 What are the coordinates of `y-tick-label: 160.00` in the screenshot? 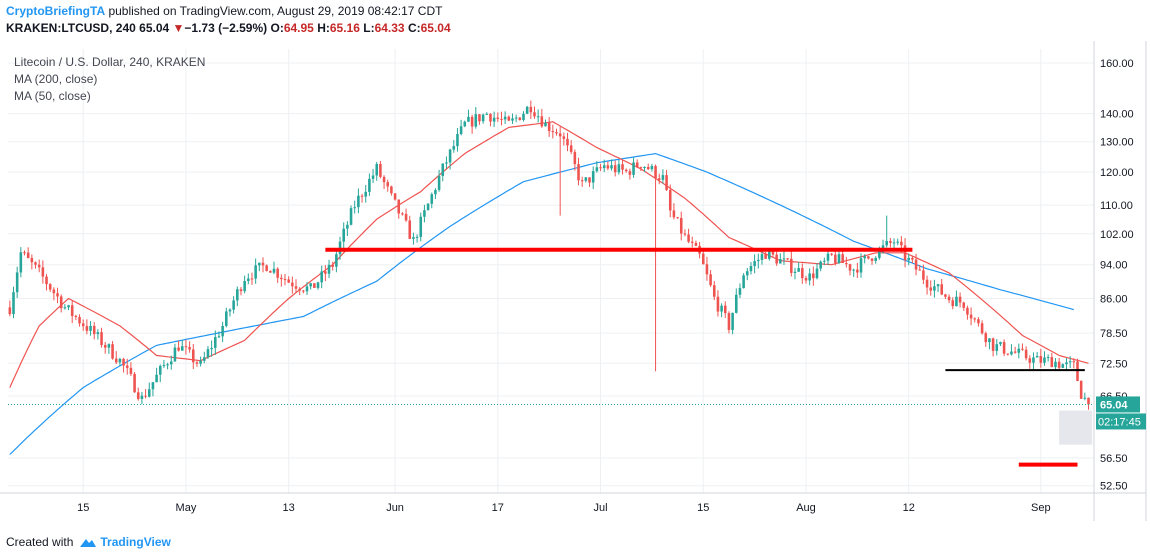 It's located at (1117, 64).